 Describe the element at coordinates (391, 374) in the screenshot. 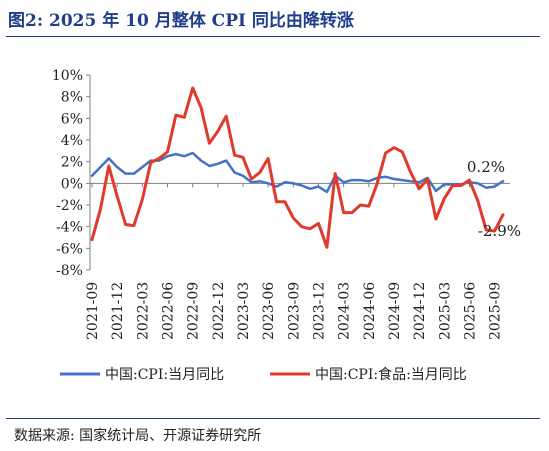

I see `legend-label-food-cpi: 中国:CPI:食品:当月同比` at that location.